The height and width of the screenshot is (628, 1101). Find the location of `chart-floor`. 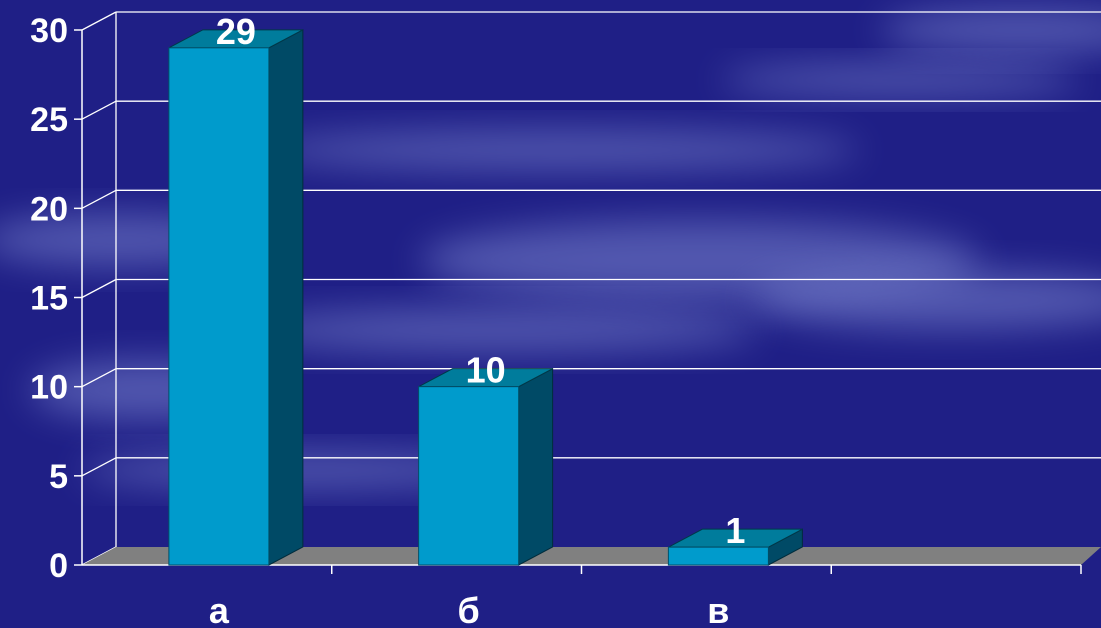

chart-floor is located at coordinates (591, 556).